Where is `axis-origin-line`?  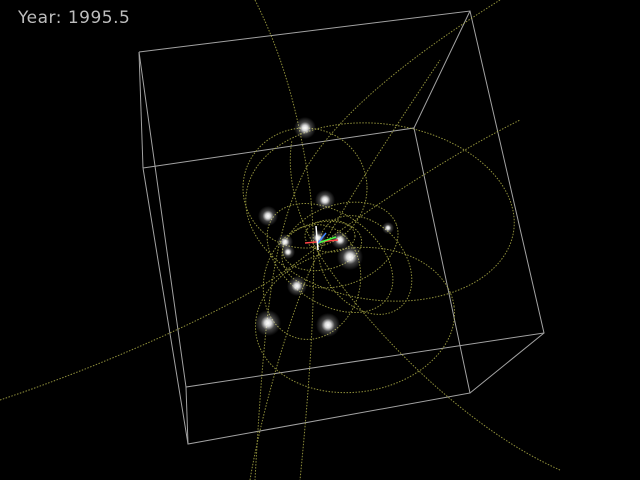
axis-origin-line is located at coordinates (317, 238).